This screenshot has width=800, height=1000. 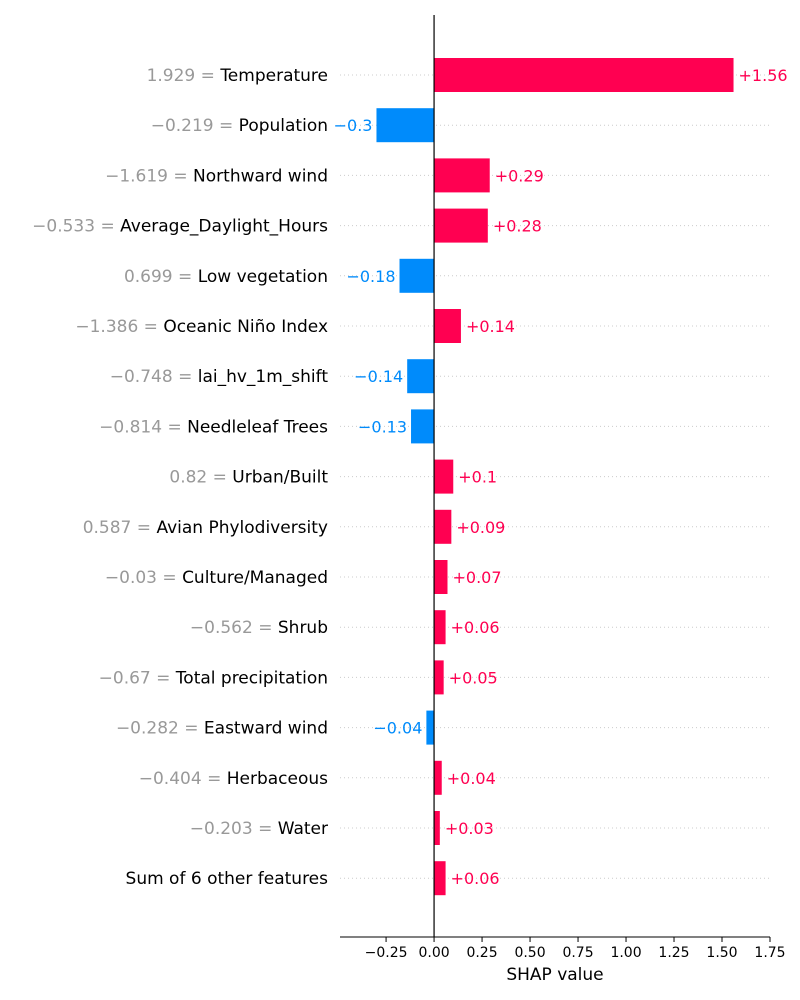 What do you see at coordinates (143, 427) in the screenshot?
I see `feature-value-text: −0.814 =` at bounding box center [143, 427].